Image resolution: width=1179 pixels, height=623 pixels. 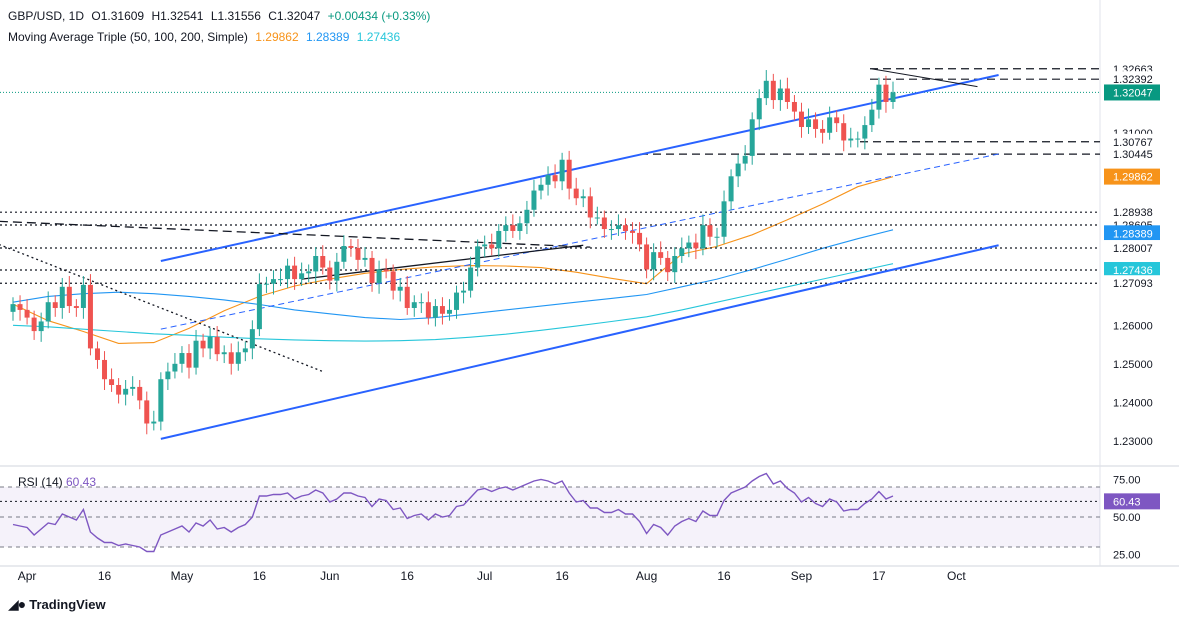 What do you see at coordinates (46, 16) in the screenshot?
I see `symbol-label: GBP/USD, 1D` at bounding box center [46, 16].